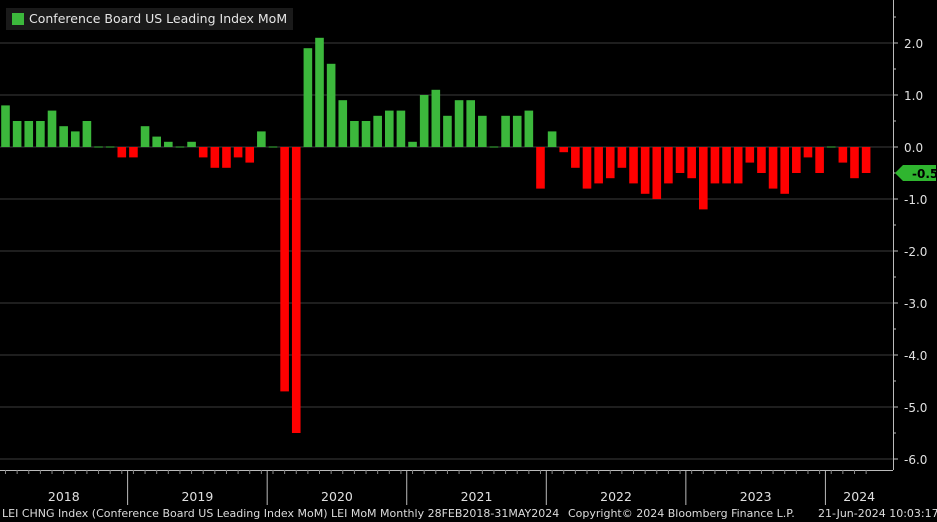 Image resolution: width=937 pixels, height=522 pixels. I want to click on x-year-label: 2021, so click(477, 496).